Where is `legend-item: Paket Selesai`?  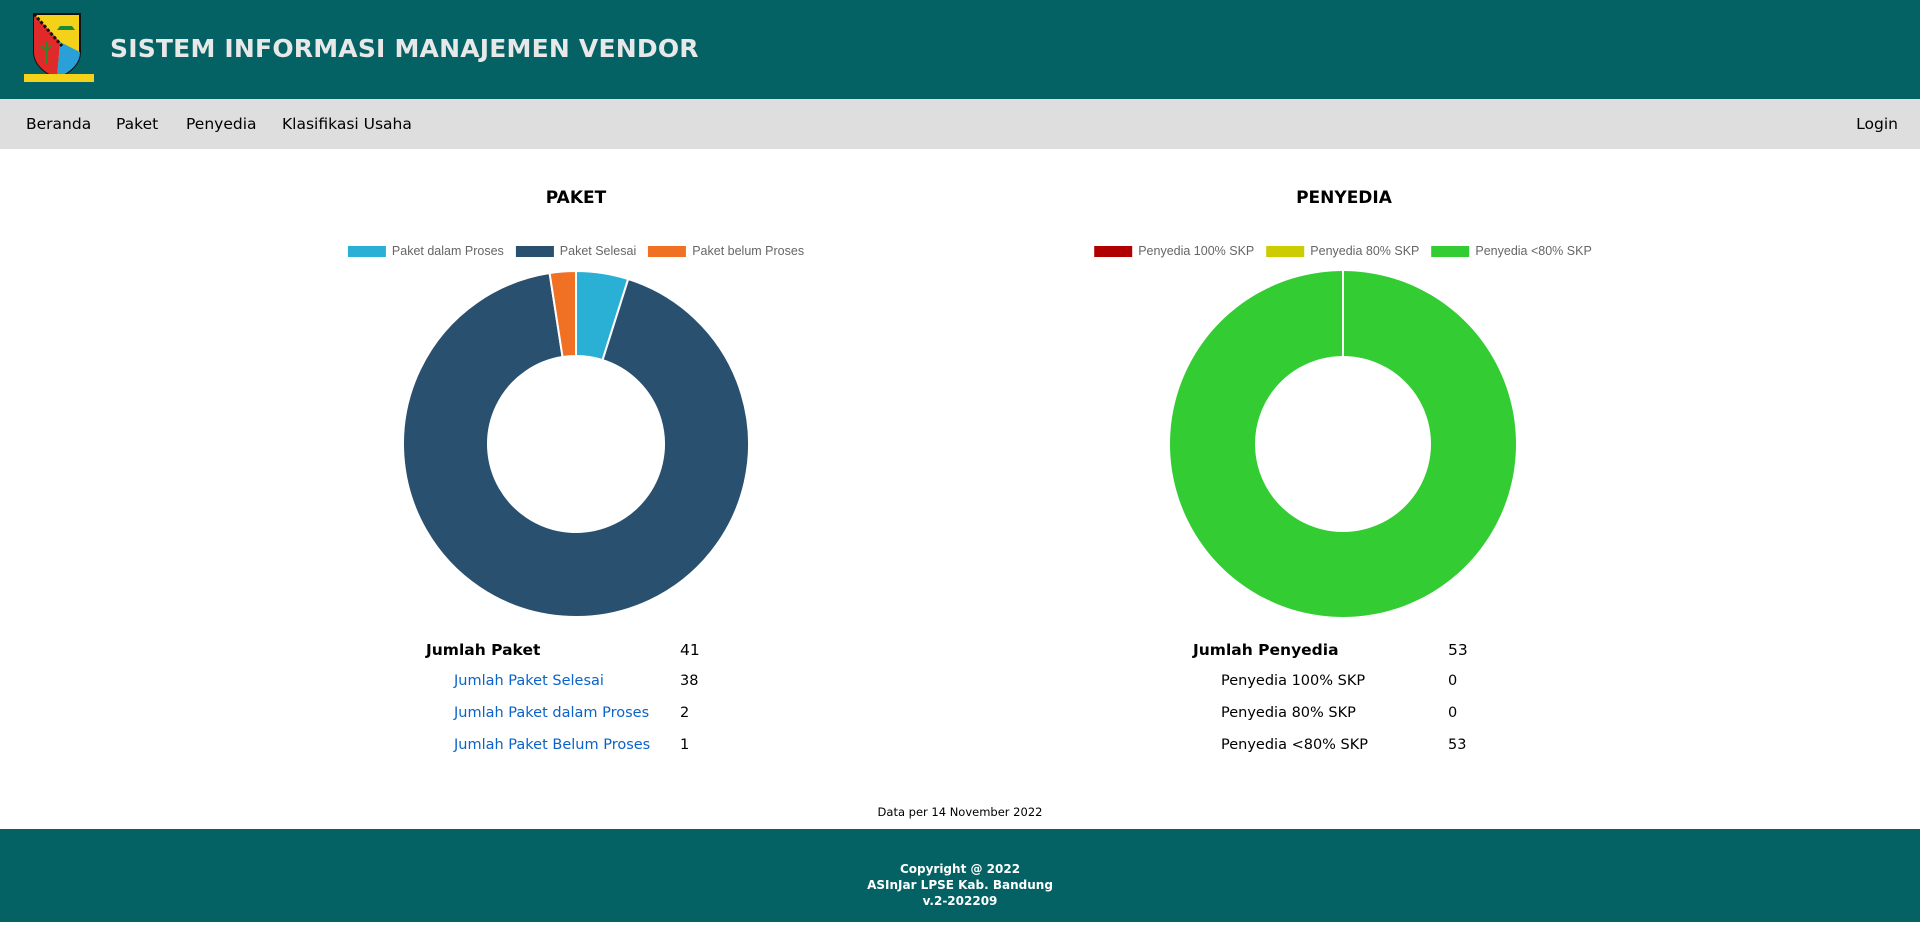 legend-item: Paket Selesai is located at coordinates (576, 251).